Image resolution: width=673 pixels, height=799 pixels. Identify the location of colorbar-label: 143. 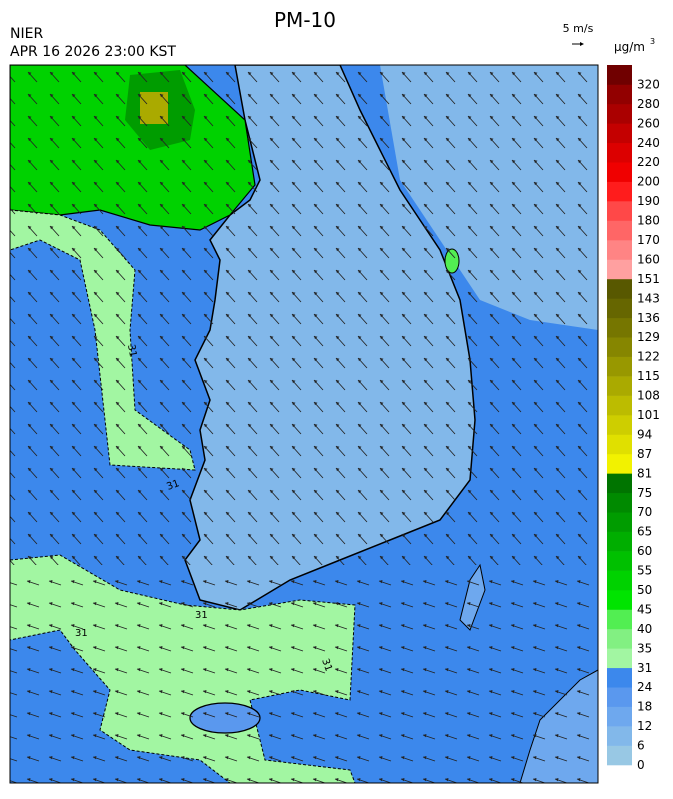
(648, 298).